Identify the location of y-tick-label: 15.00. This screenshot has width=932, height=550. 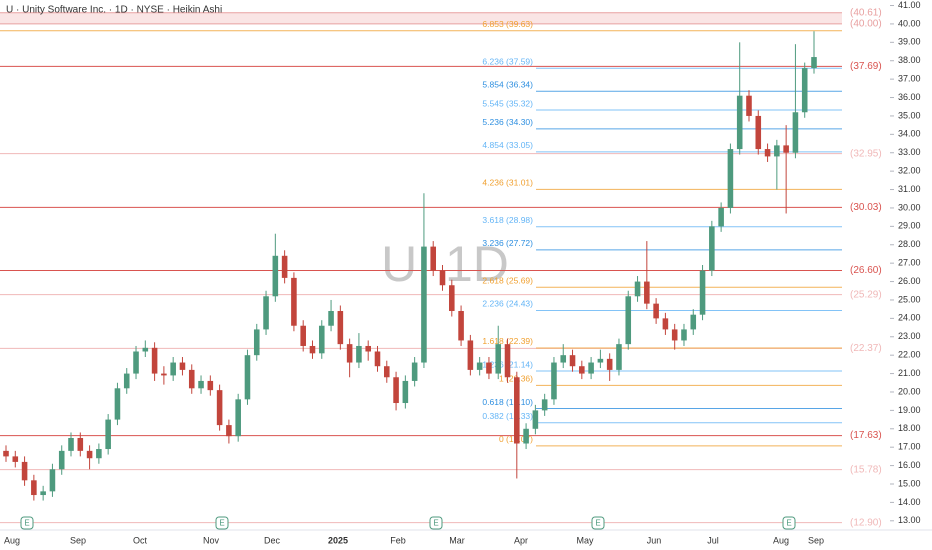
(909, 483).